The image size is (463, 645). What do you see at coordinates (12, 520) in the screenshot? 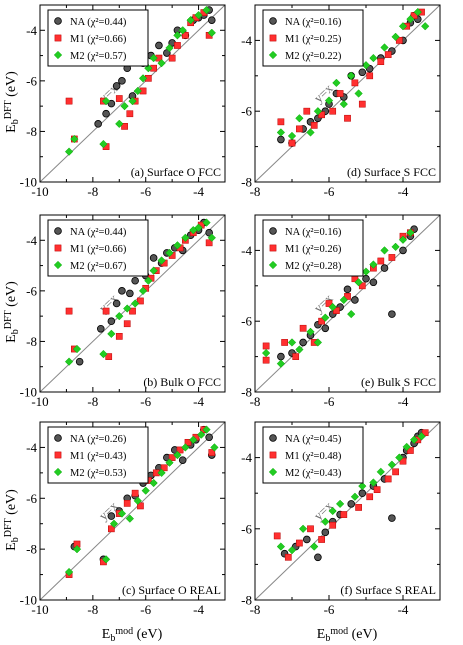
I see `y-axis-title-row3: EbDFT (eV)` at bounding box center [12, 520].